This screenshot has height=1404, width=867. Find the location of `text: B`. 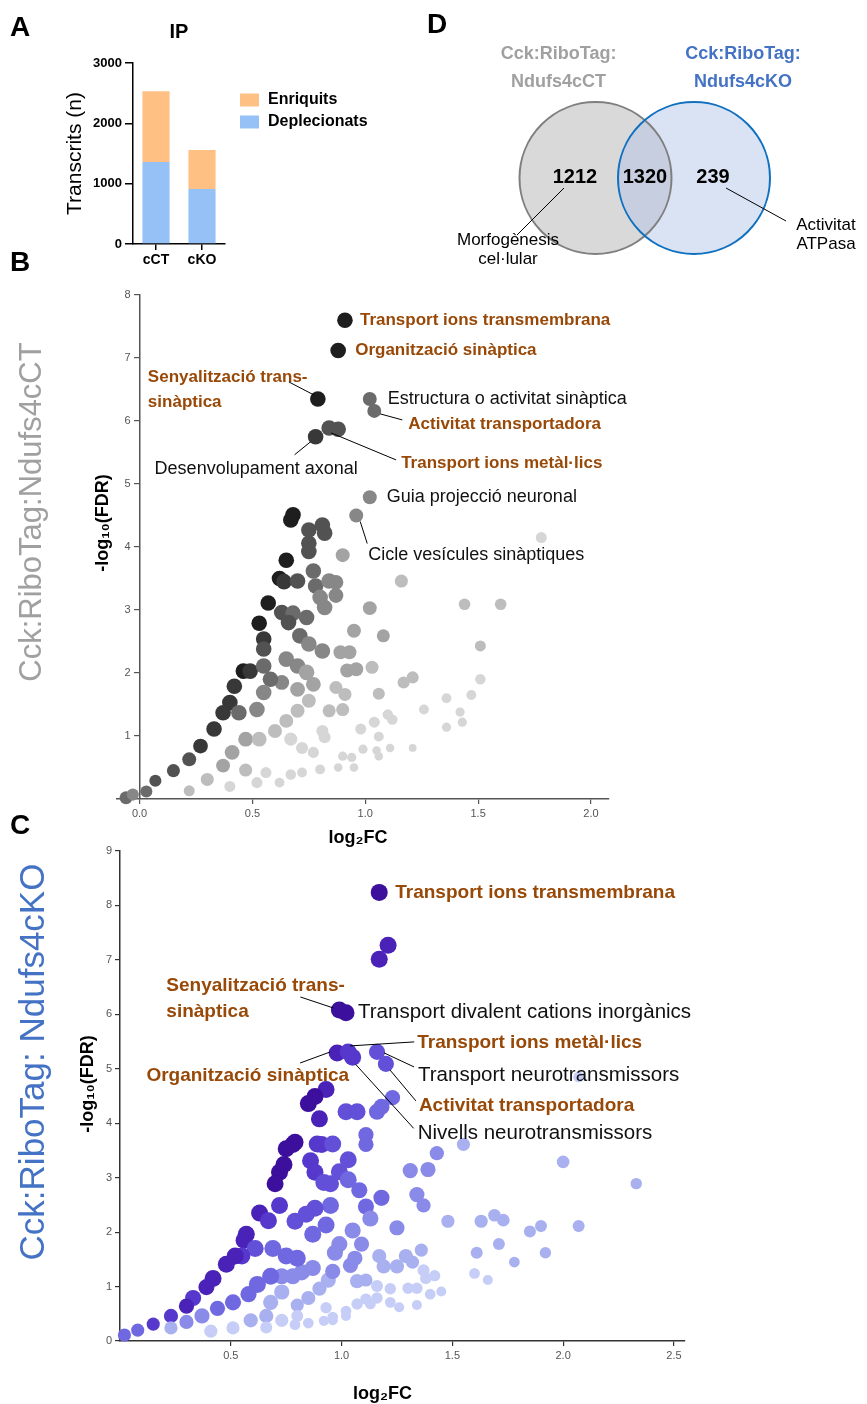

text: B is located at coordinates (20, 261).